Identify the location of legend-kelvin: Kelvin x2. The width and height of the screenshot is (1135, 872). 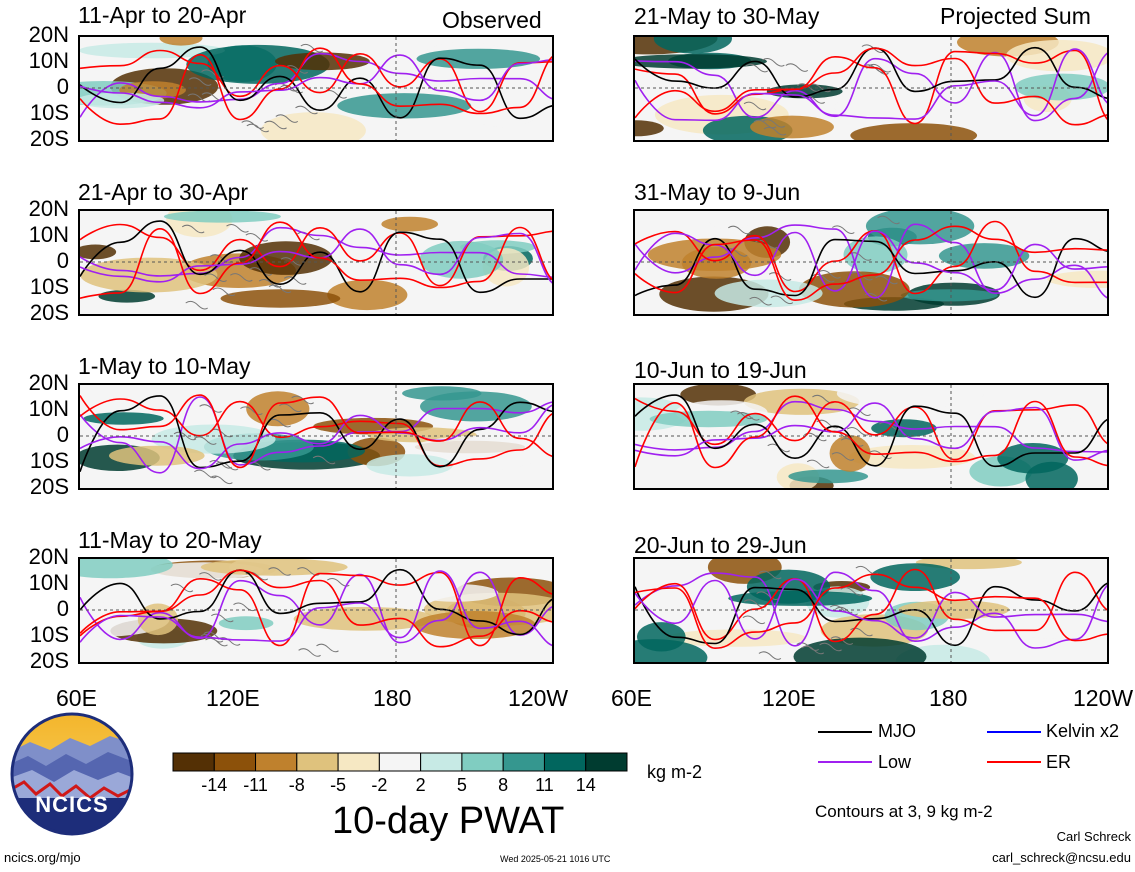
(1083, 731).